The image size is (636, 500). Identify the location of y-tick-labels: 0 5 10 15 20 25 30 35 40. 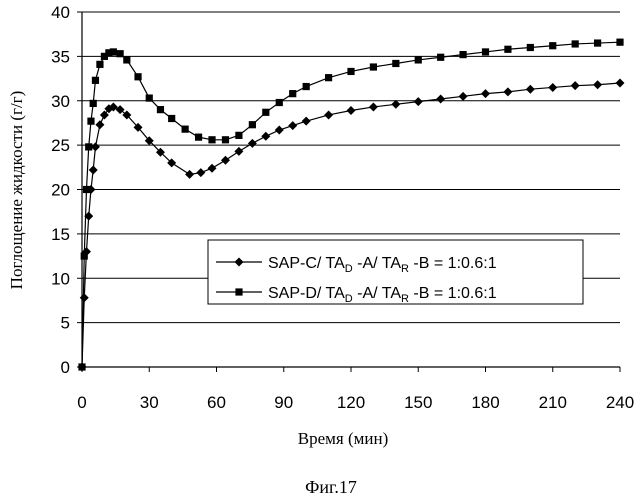
(66, 190).